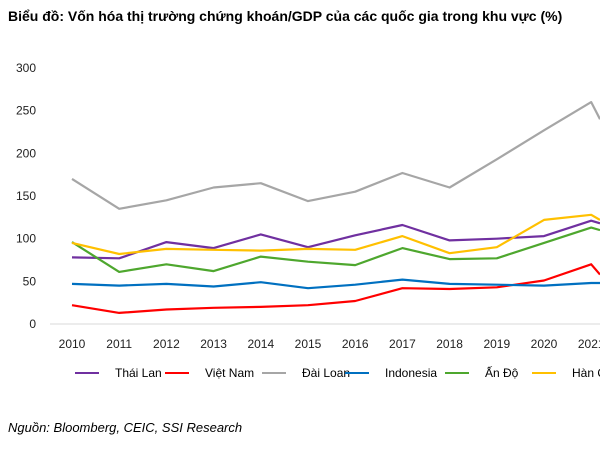  What do you see at coordinates (32, 324) in the screenshot?
I see `y-tick-label: 0` at bounding box center [32, 324].